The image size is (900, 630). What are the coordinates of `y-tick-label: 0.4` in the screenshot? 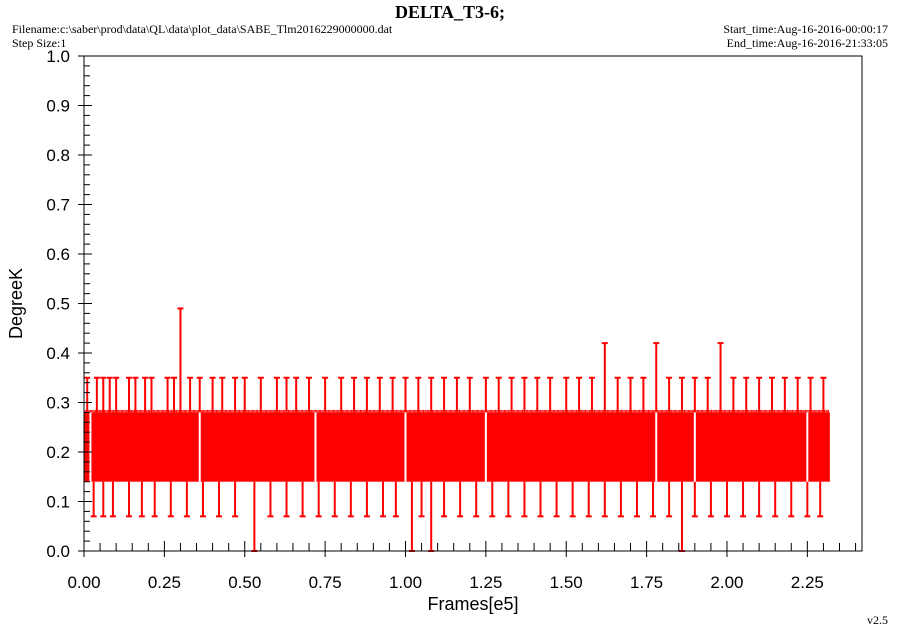 It's located at (58, 353).